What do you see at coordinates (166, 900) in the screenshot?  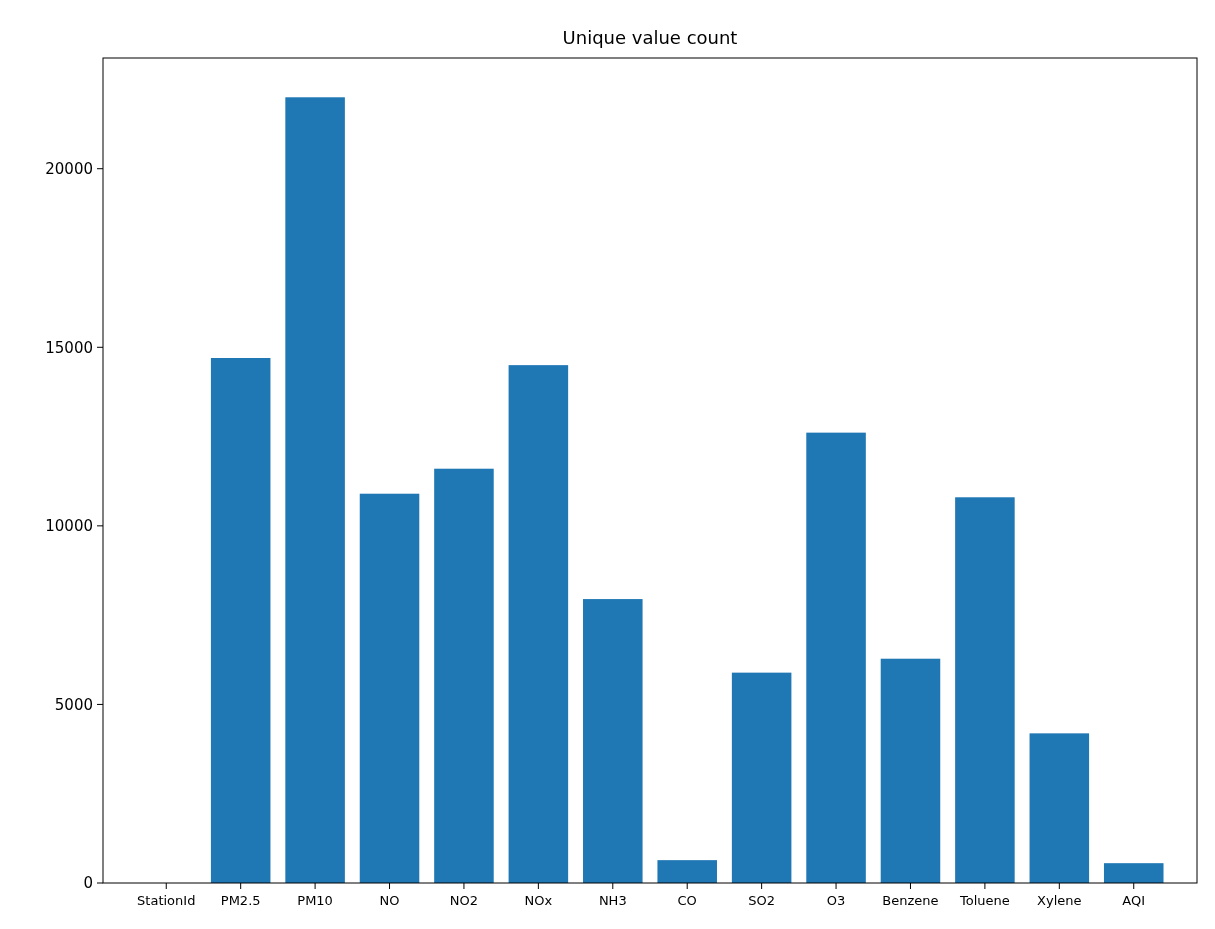 I see `x-tick-label: StationId` at bounding box center [166, 900].